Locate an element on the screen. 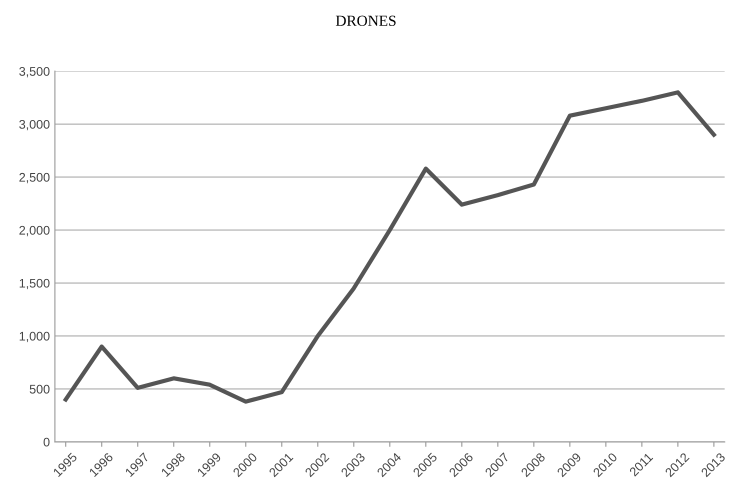 This screenshot has height=491, width=732. y-tick-label: 500 is located at coordinates (40, 389).